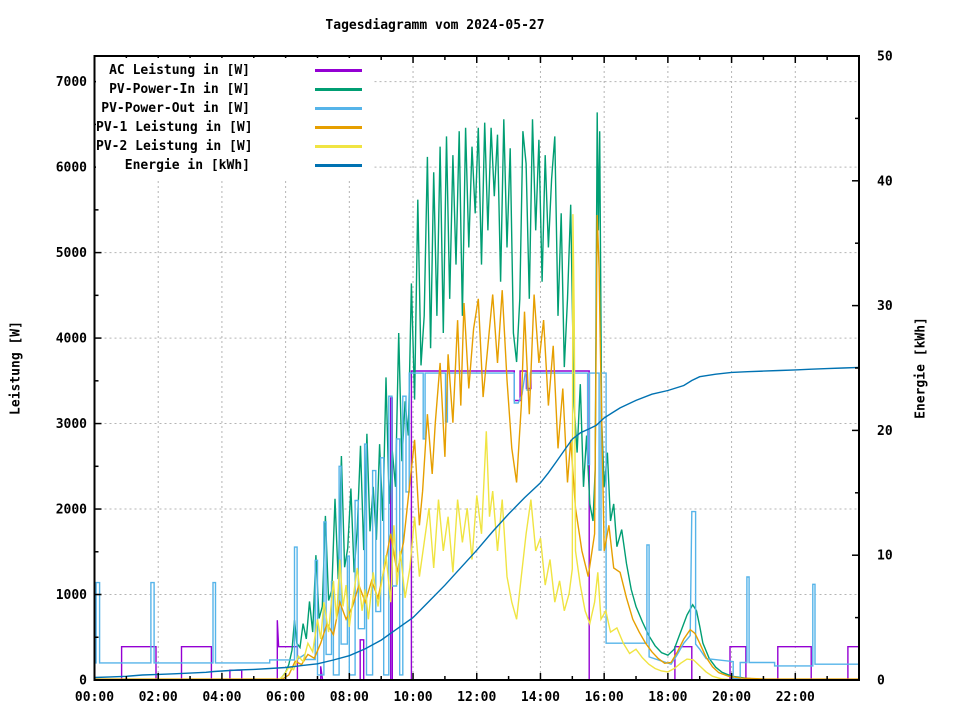 This screenshot has width=960, height=720. What do you see at coordinates (174, 127) in the screenshot?
I see `legend-label-pv1: PV-1 Leistung in [W]` at bounding box center [174, 127].